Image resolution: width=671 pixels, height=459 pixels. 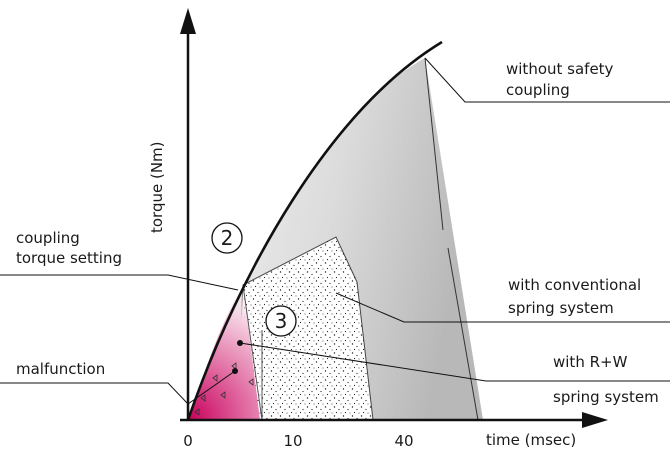 What do you see at coordinates (538, 90) in the screenshot?
I see `label-without-safety-2: coupling` at bounding box center [538, 90].